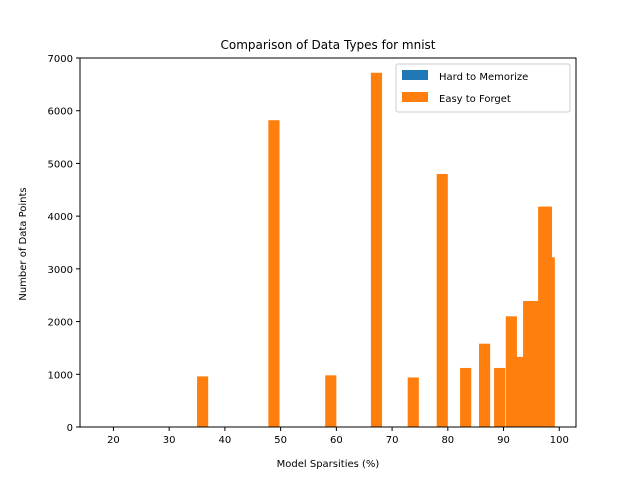  I want to click on x-tick-label-30: 30, so click(169, 440).